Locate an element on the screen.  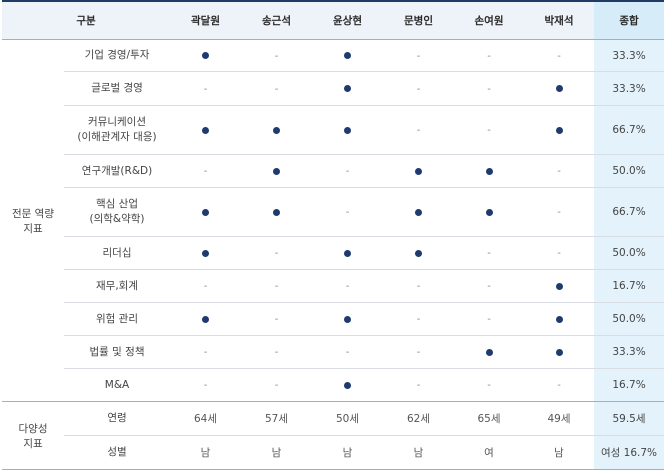
director-header: 윤상현 is located at coordinates (348, 20).